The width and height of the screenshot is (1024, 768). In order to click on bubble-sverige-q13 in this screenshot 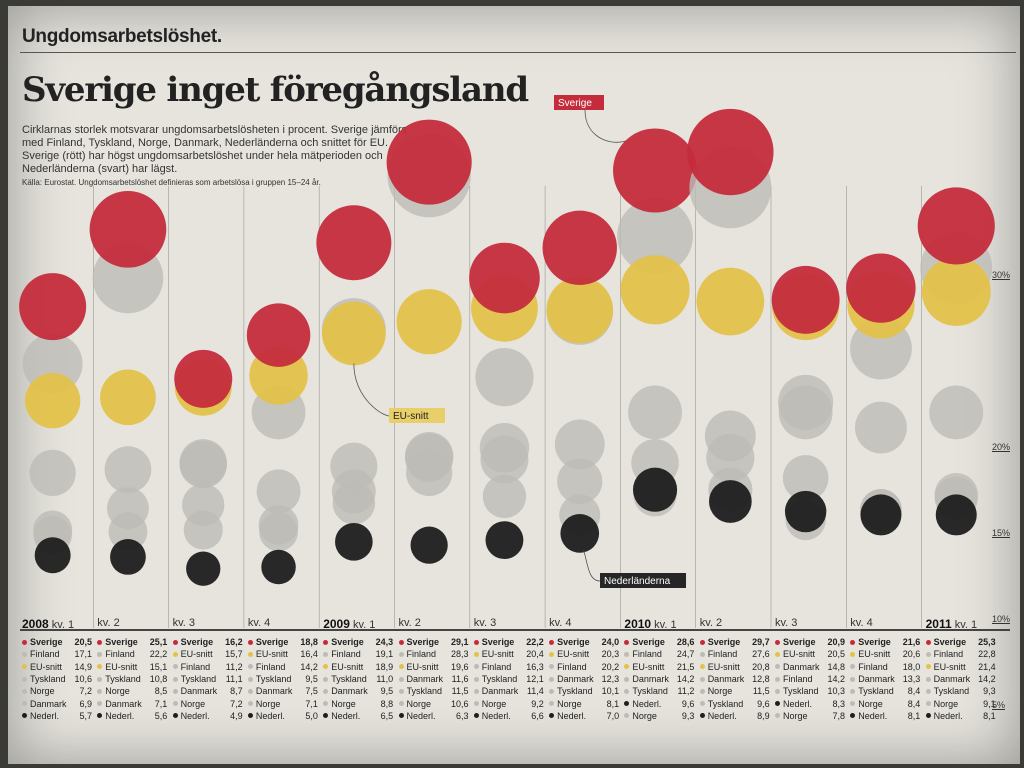, I will do `click(956, 226)`.